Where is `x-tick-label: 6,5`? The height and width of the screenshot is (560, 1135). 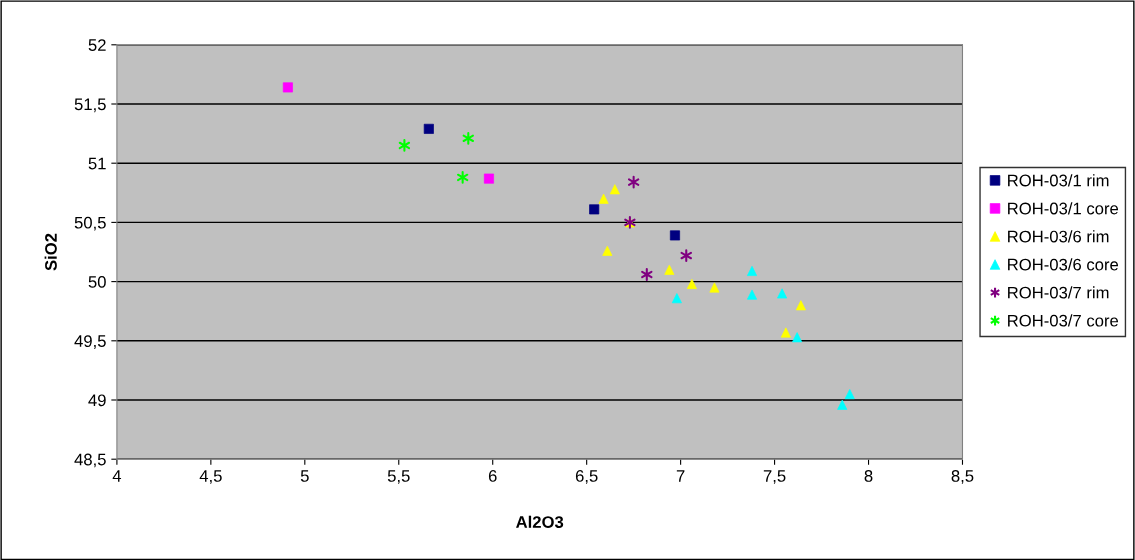 x-tick-label: 6,5 is located at coordinates (586, 477).